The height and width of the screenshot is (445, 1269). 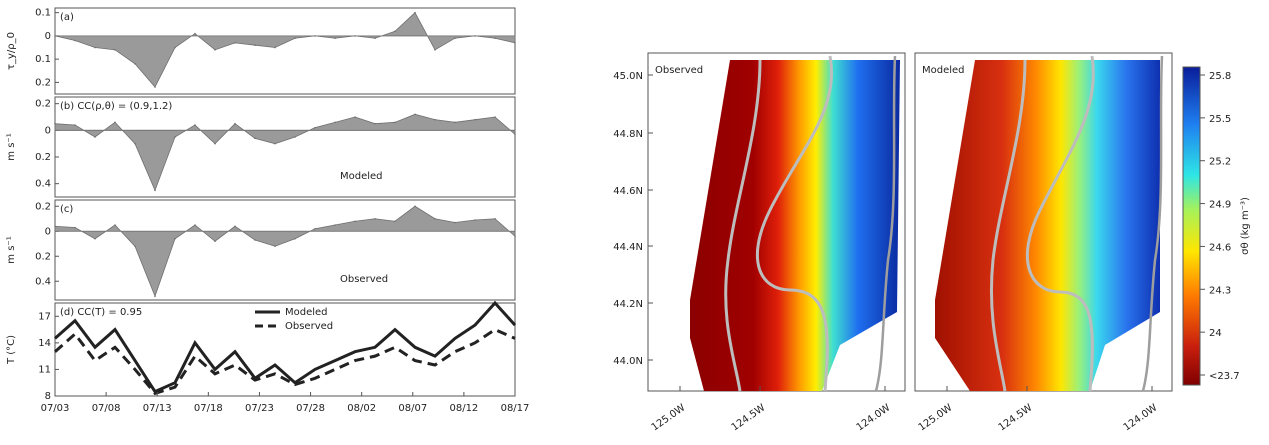 I want to click on map-modeled-field, so click(x=1047, y=225).